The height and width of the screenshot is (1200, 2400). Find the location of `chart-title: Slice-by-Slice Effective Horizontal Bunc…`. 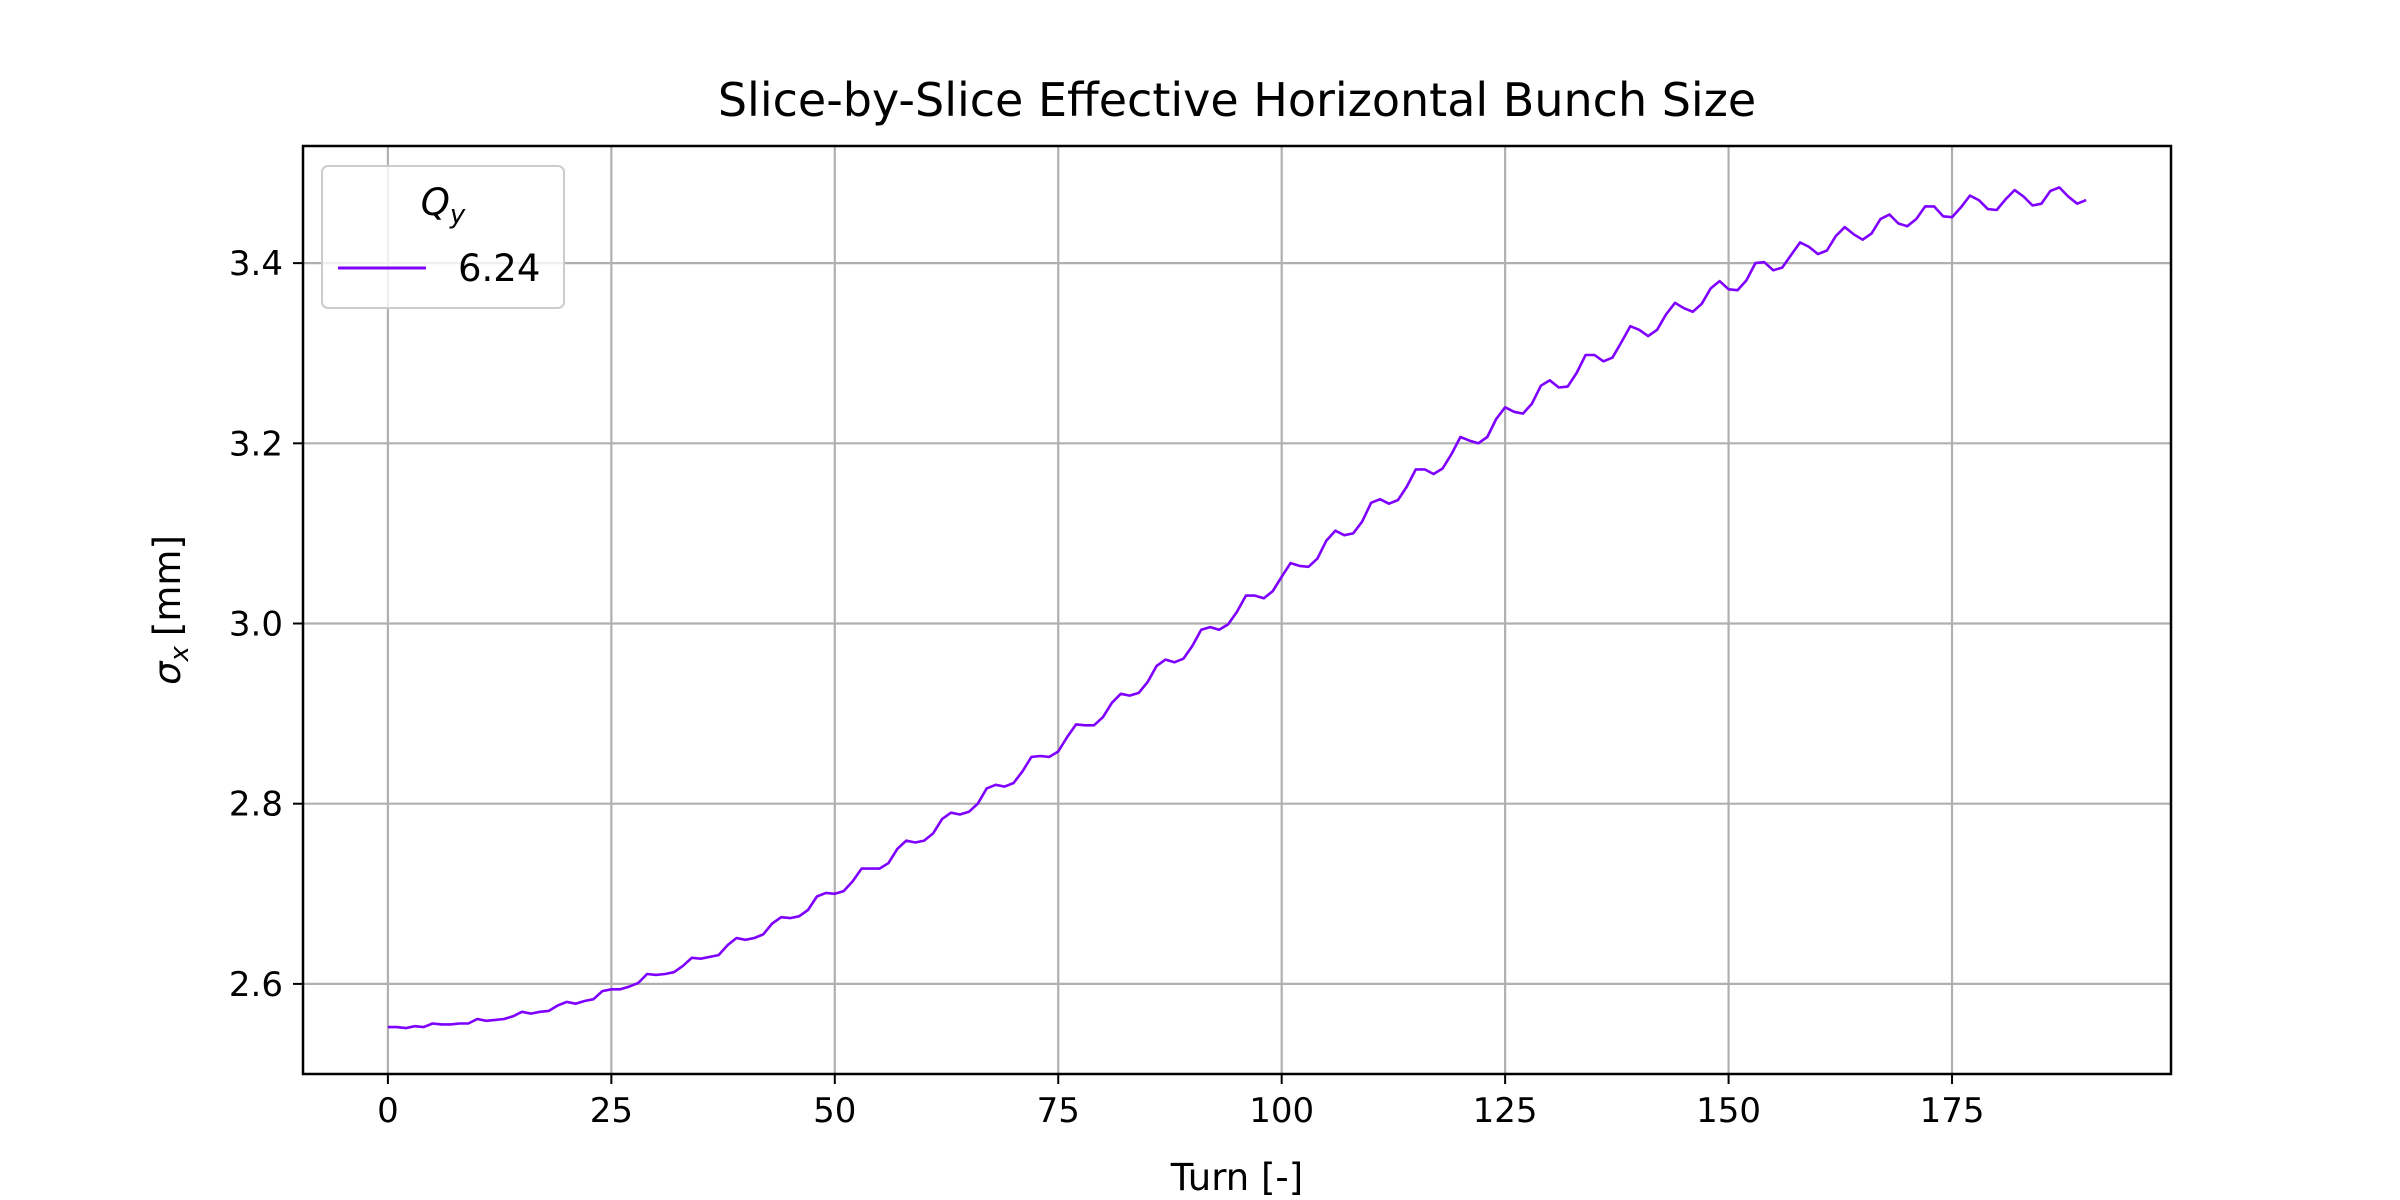

chart-title: Slice-by-Slice Effective Horizontal Bunc… is located at coordinates (1237, 100).